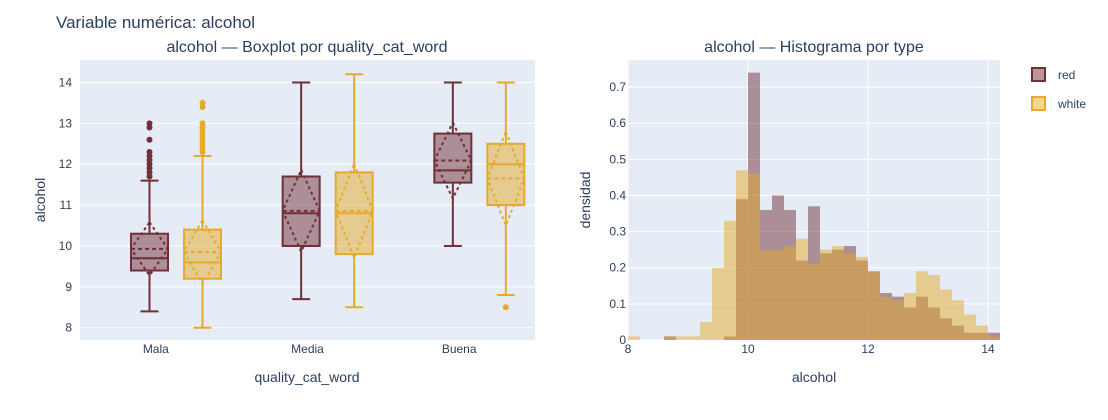  Describe the element at coordinates (868, 349) in the screenshot. I see `x-tick-label: 12` at that location.